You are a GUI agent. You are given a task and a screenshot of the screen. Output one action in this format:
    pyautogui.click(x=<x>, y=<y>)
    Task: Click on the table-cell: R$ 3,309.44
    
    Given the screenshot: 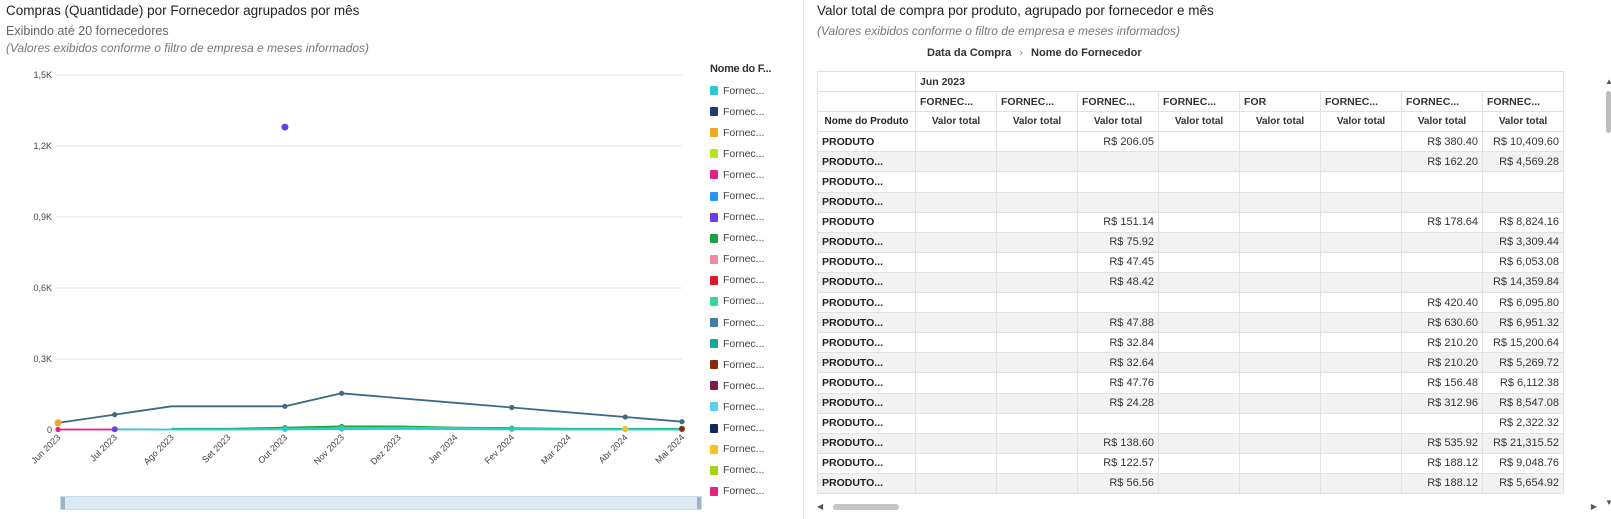 What is the action you would take?
    pyautogui.click(x=1523, y=242)
    